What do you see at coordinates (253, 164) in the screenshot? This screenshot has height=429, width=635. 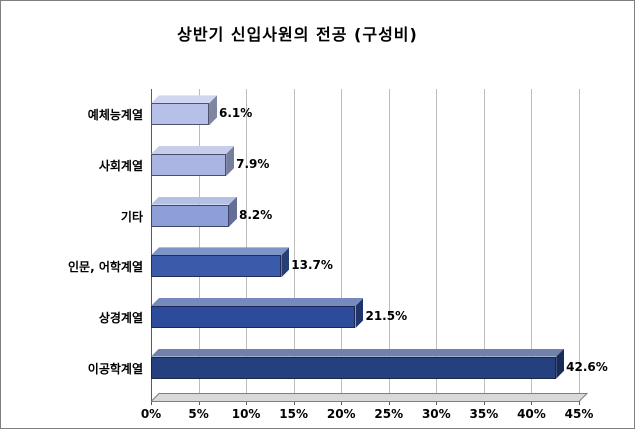 I see `value-label: 7.9%` at bounding box center [253, 164].